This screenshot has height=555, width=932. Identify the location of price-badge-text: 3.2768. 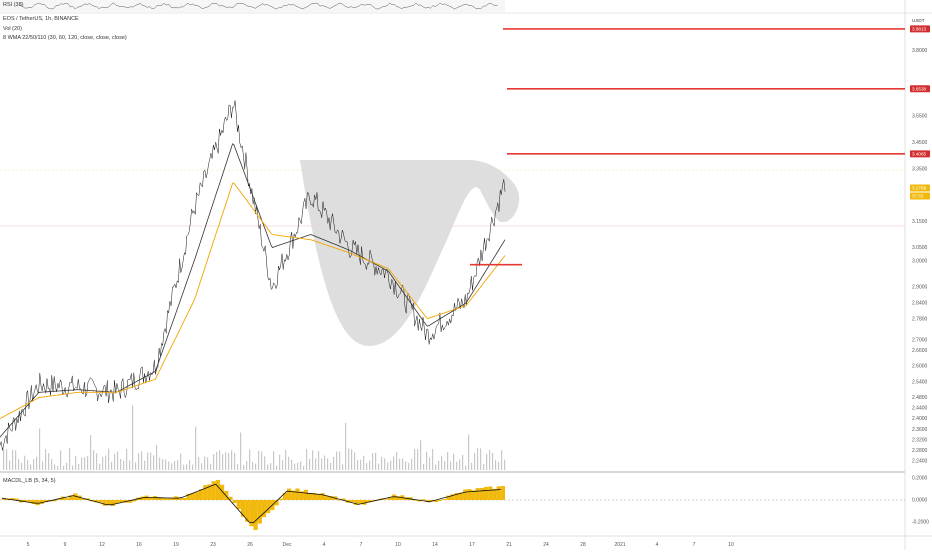
(919, 188).